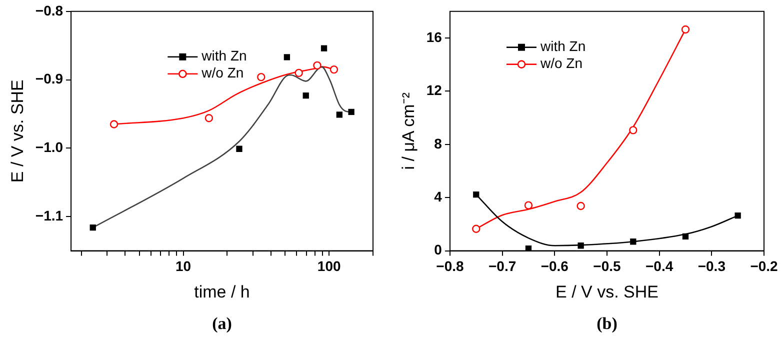 Image resolution: width=783 pixels, height=341 pixels. I want to click on x-tick-label: 100, so click(329, 266).